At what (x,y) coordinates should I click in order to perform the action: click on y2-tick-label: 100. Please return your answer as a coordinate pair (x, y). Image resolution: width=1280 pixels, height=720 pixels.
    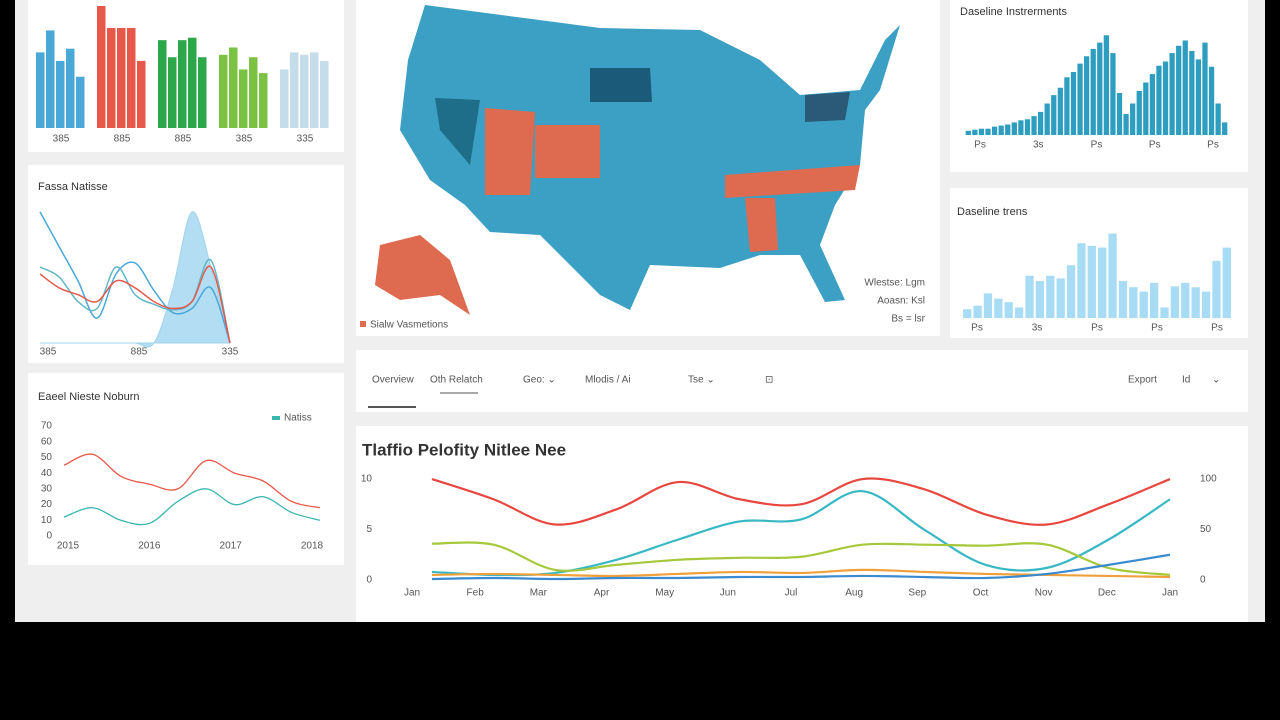
    Looking at the image, I should click on (1208, 479).